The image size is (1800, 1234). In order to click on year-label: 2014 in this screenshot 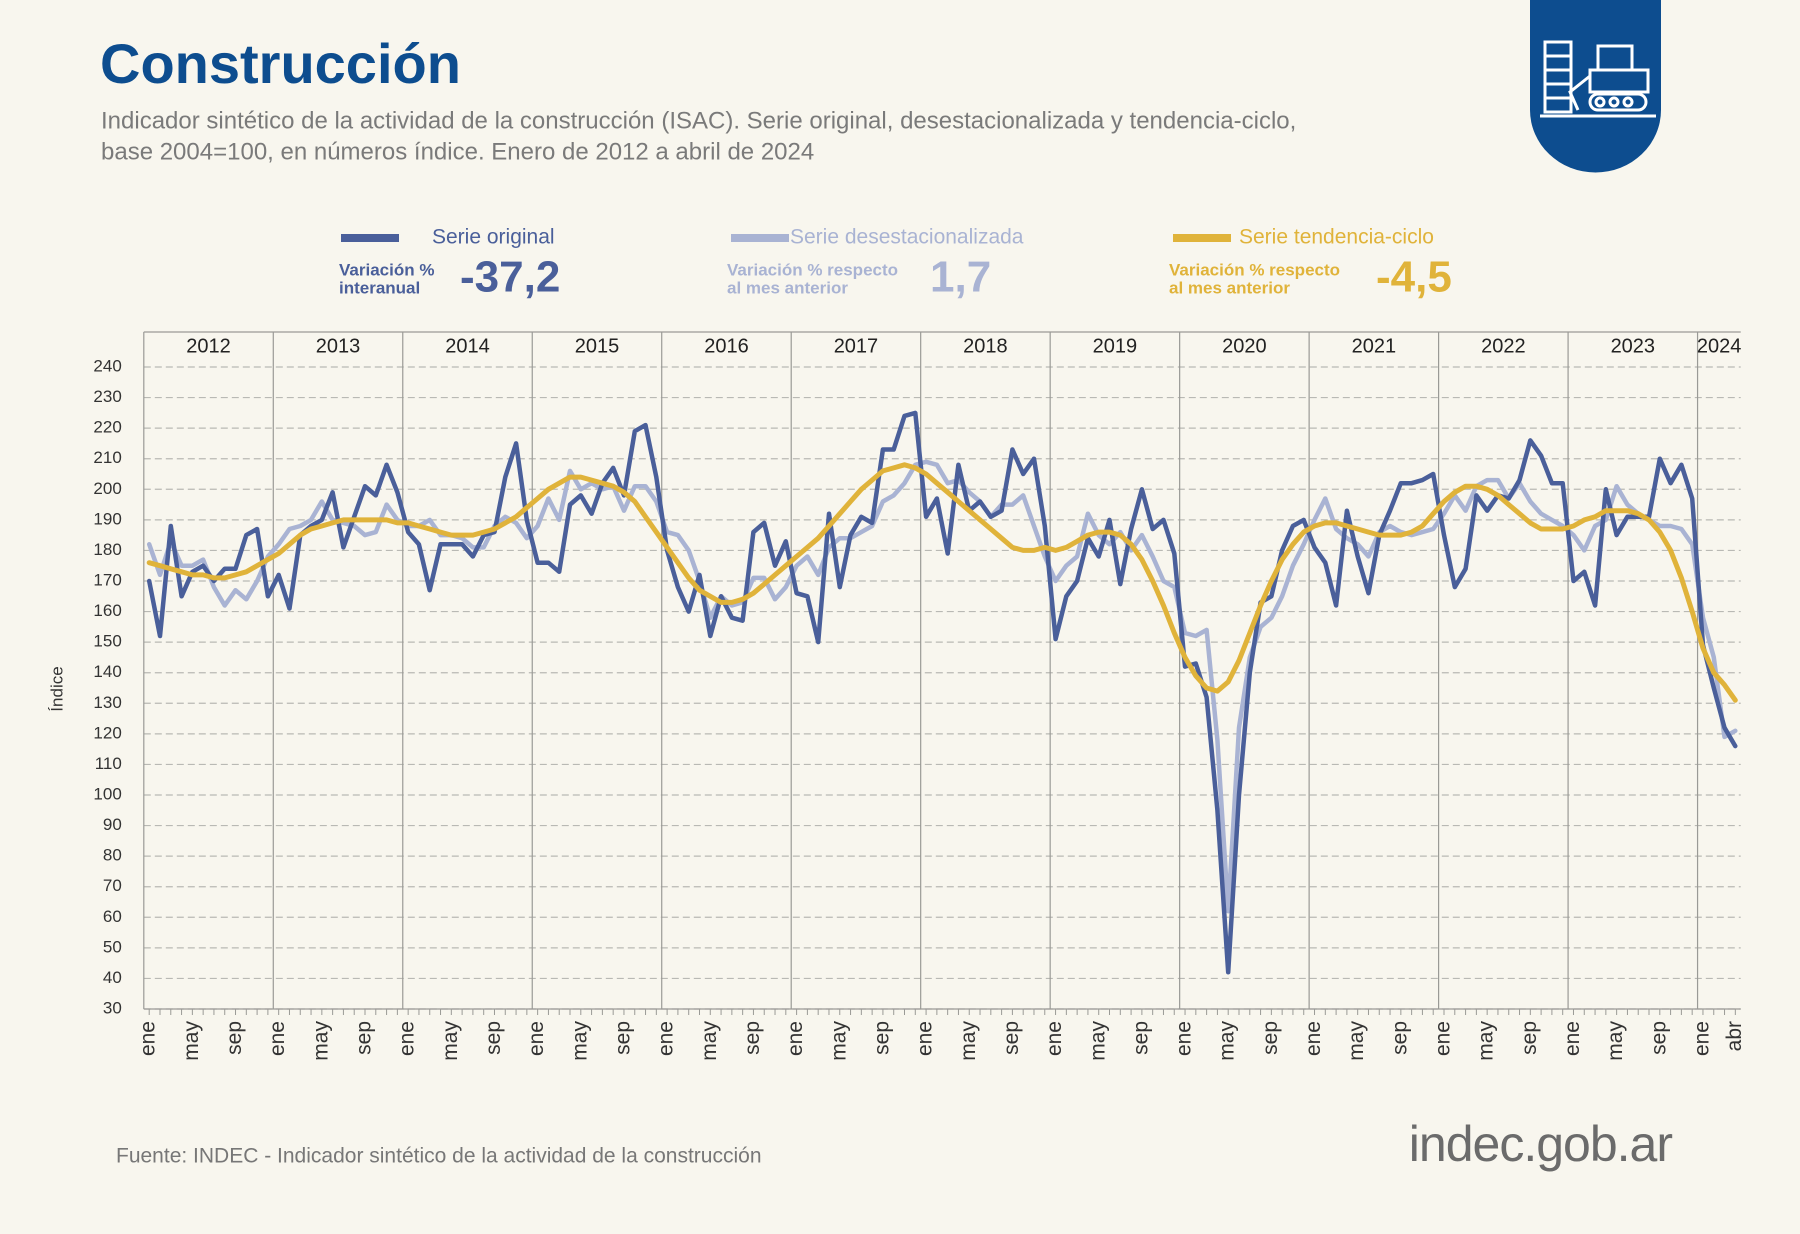, I will do `click(467, 346)`.